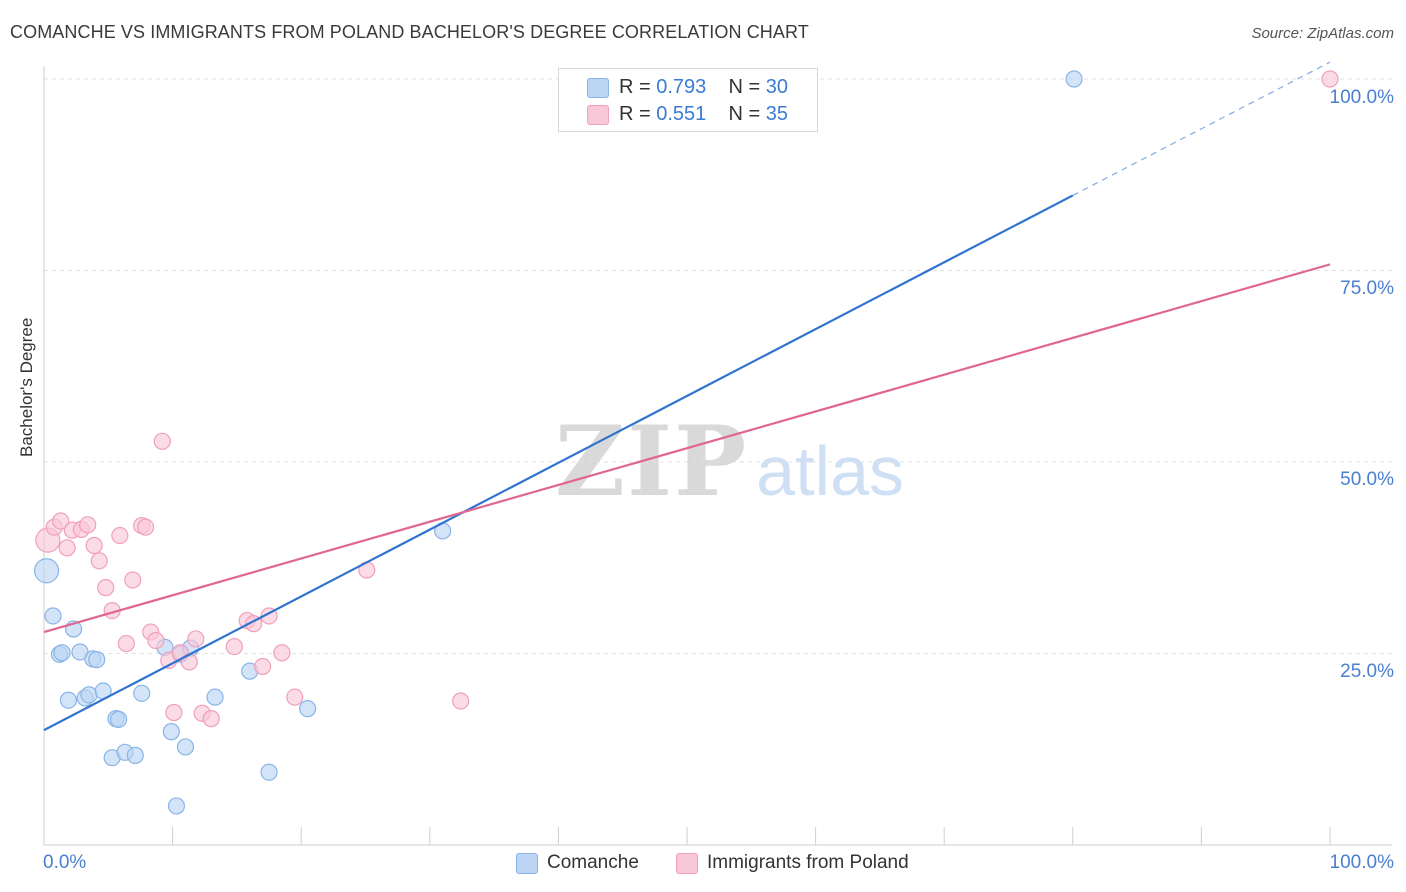 The height and width of the screenshot is (892, 1406). Describe the element at coordinates (808, 862) in the screenshot. I see `legend-label-poland: Immigrants from Poland` at that location.